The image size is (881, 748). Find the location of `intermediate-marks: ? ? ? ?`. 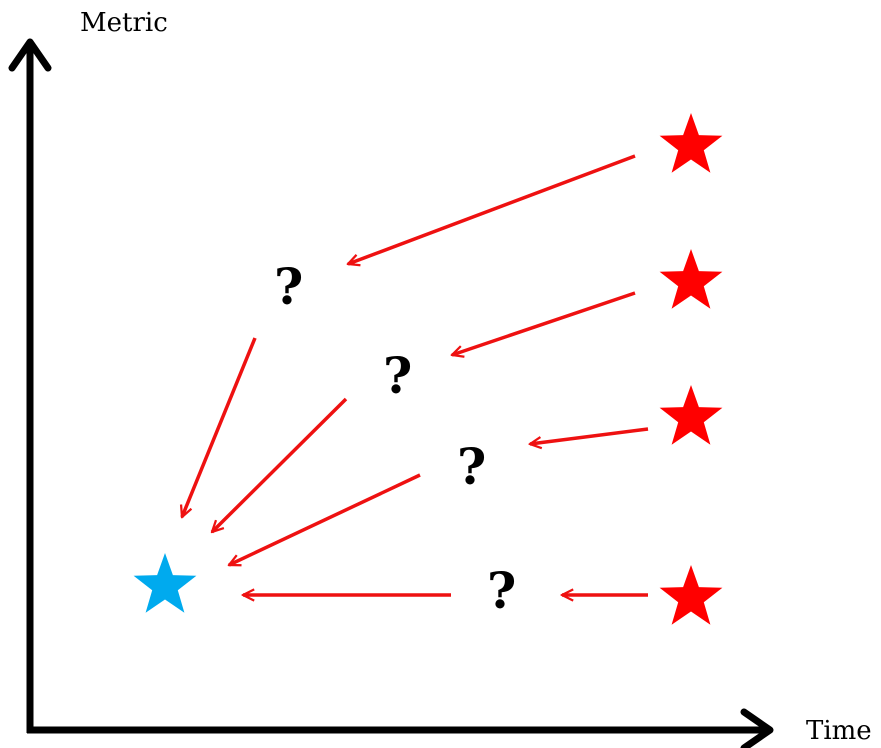

intermediate-marks: ? ? ? ? is located at coordinates (395, 438).